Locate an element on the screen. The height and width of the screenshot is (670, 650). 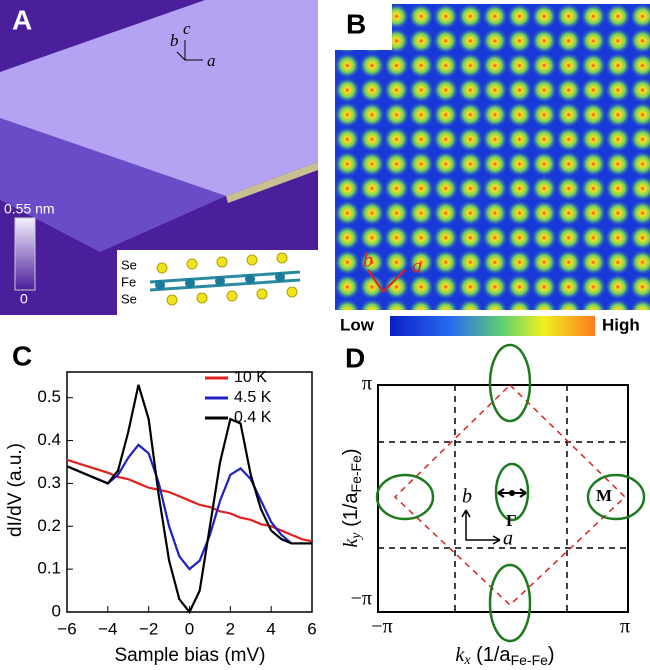
axis-c: c is located at coordinates (187, 28).